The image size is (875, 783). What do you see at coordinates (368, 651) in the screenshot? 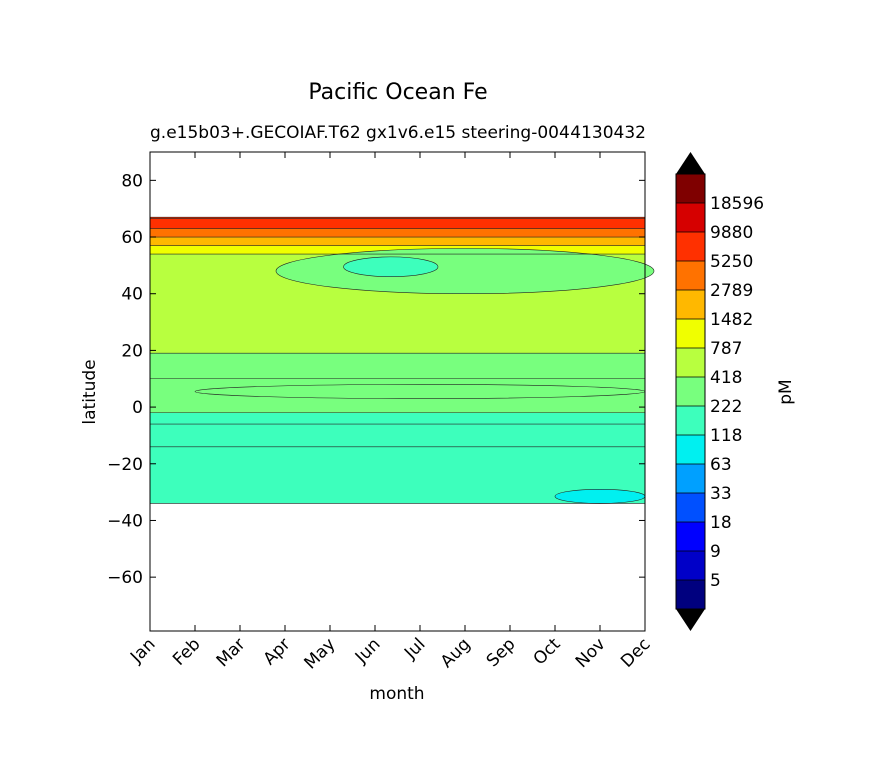
I see `x-tick-label: Jun` at bounding box center [368, 651].